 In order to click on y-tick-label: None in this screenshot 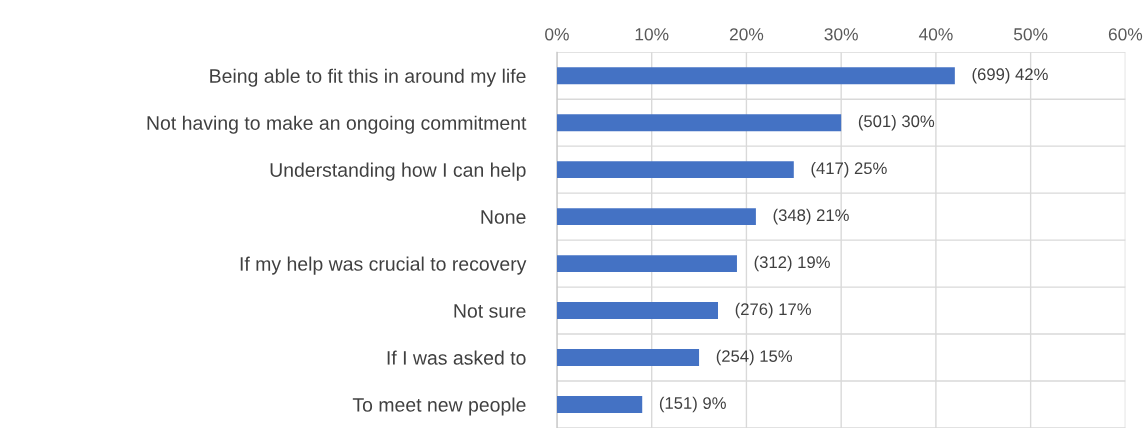, I will do `click(503, 217)`.